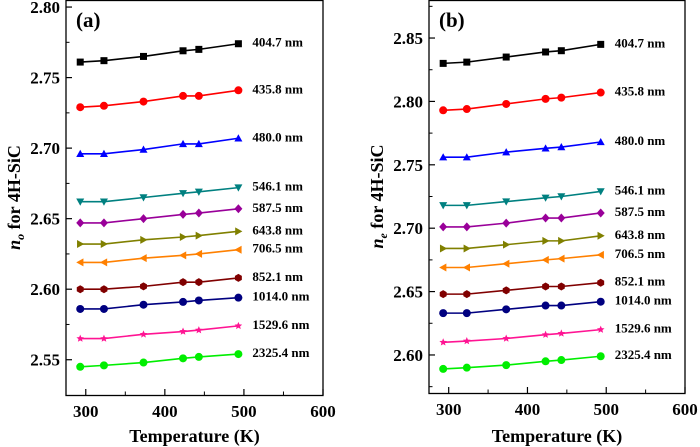  Describe the element at coordinates (45, 8) in the screenshot. I see `y-tick-label: 2.80` at that location.